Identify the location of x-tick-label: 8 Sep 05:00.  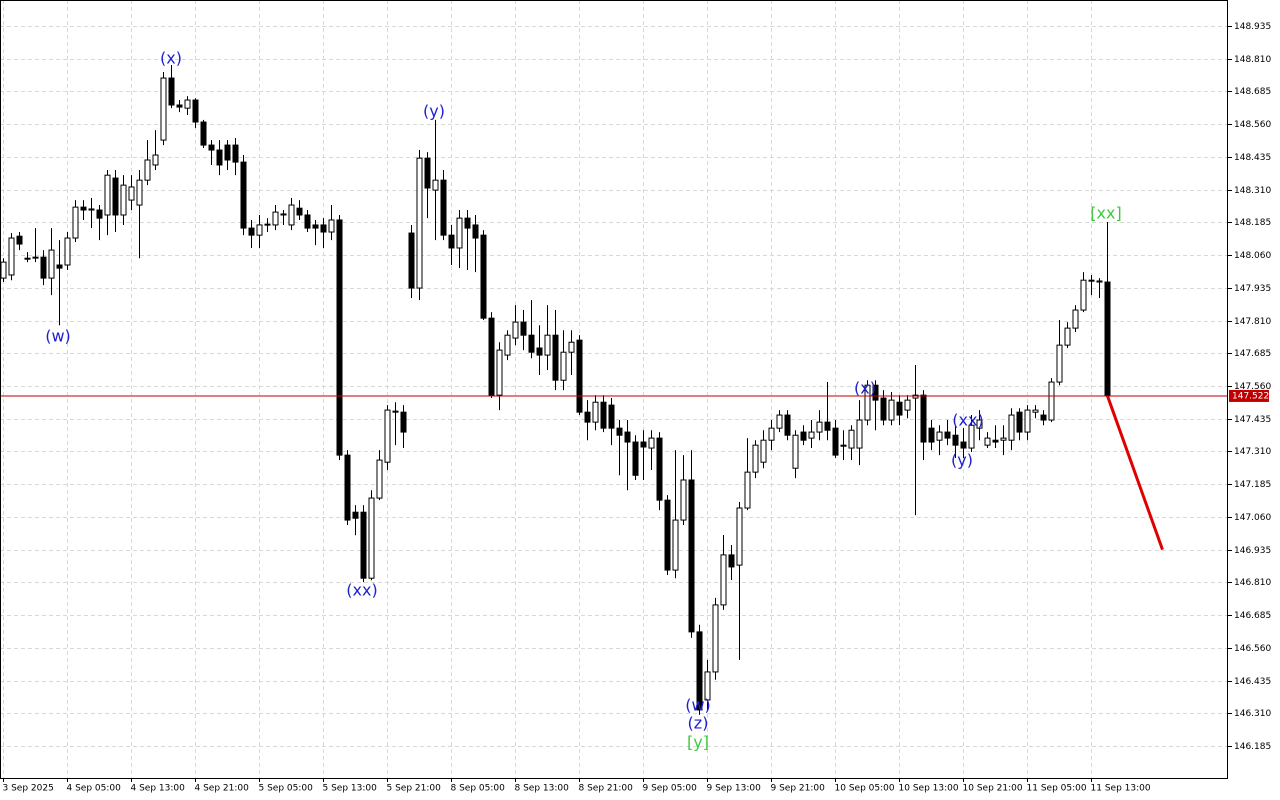
(478, 789).